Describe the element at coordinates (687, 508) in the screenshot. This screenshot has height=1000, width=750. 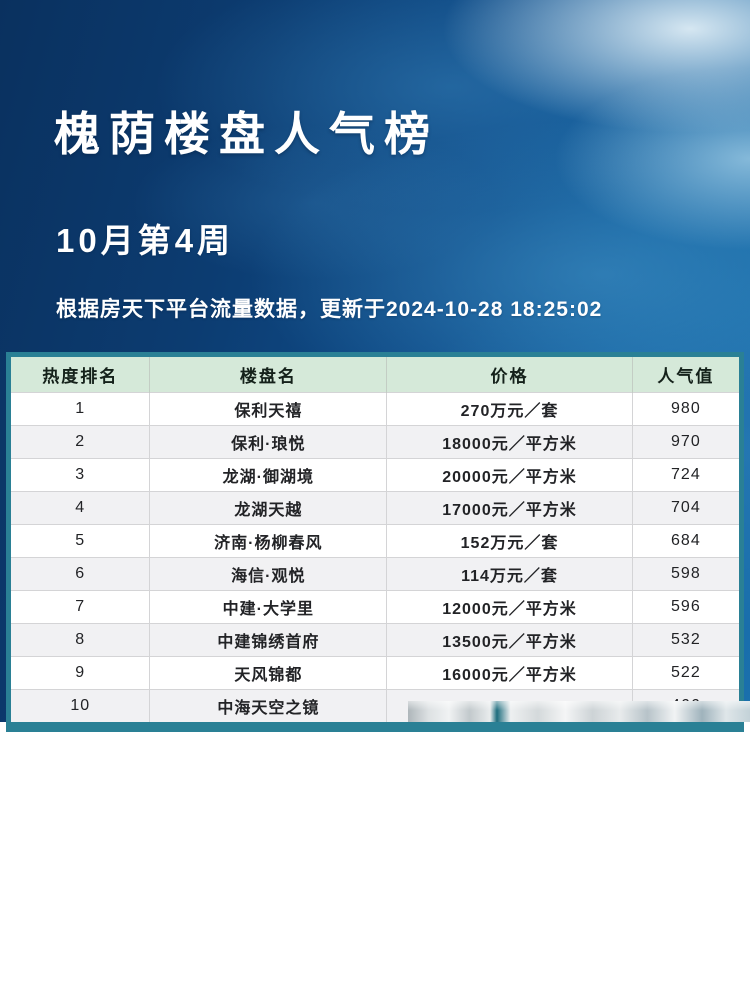
I see `popularity-cell: 704` at that location.